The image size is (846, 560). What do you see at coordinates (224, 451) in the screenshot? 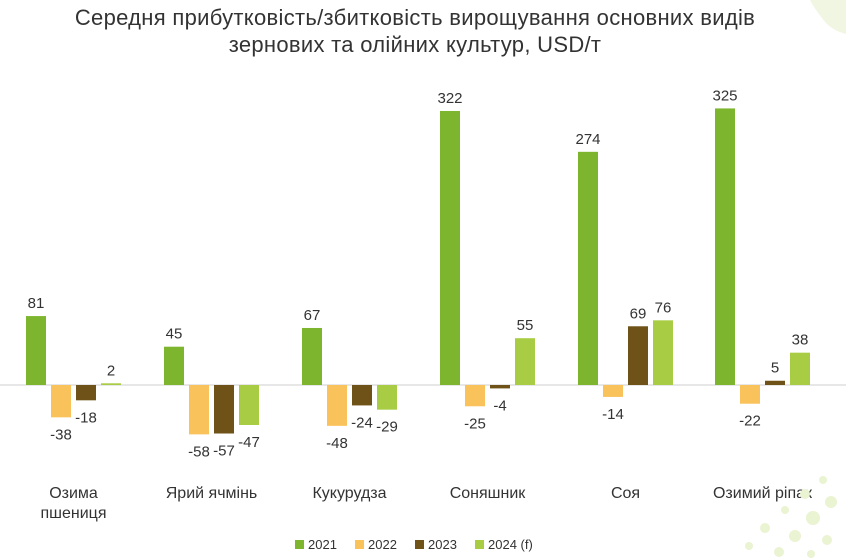
I see `data-label-2023-1: -57` at bounding box center [224, 451].